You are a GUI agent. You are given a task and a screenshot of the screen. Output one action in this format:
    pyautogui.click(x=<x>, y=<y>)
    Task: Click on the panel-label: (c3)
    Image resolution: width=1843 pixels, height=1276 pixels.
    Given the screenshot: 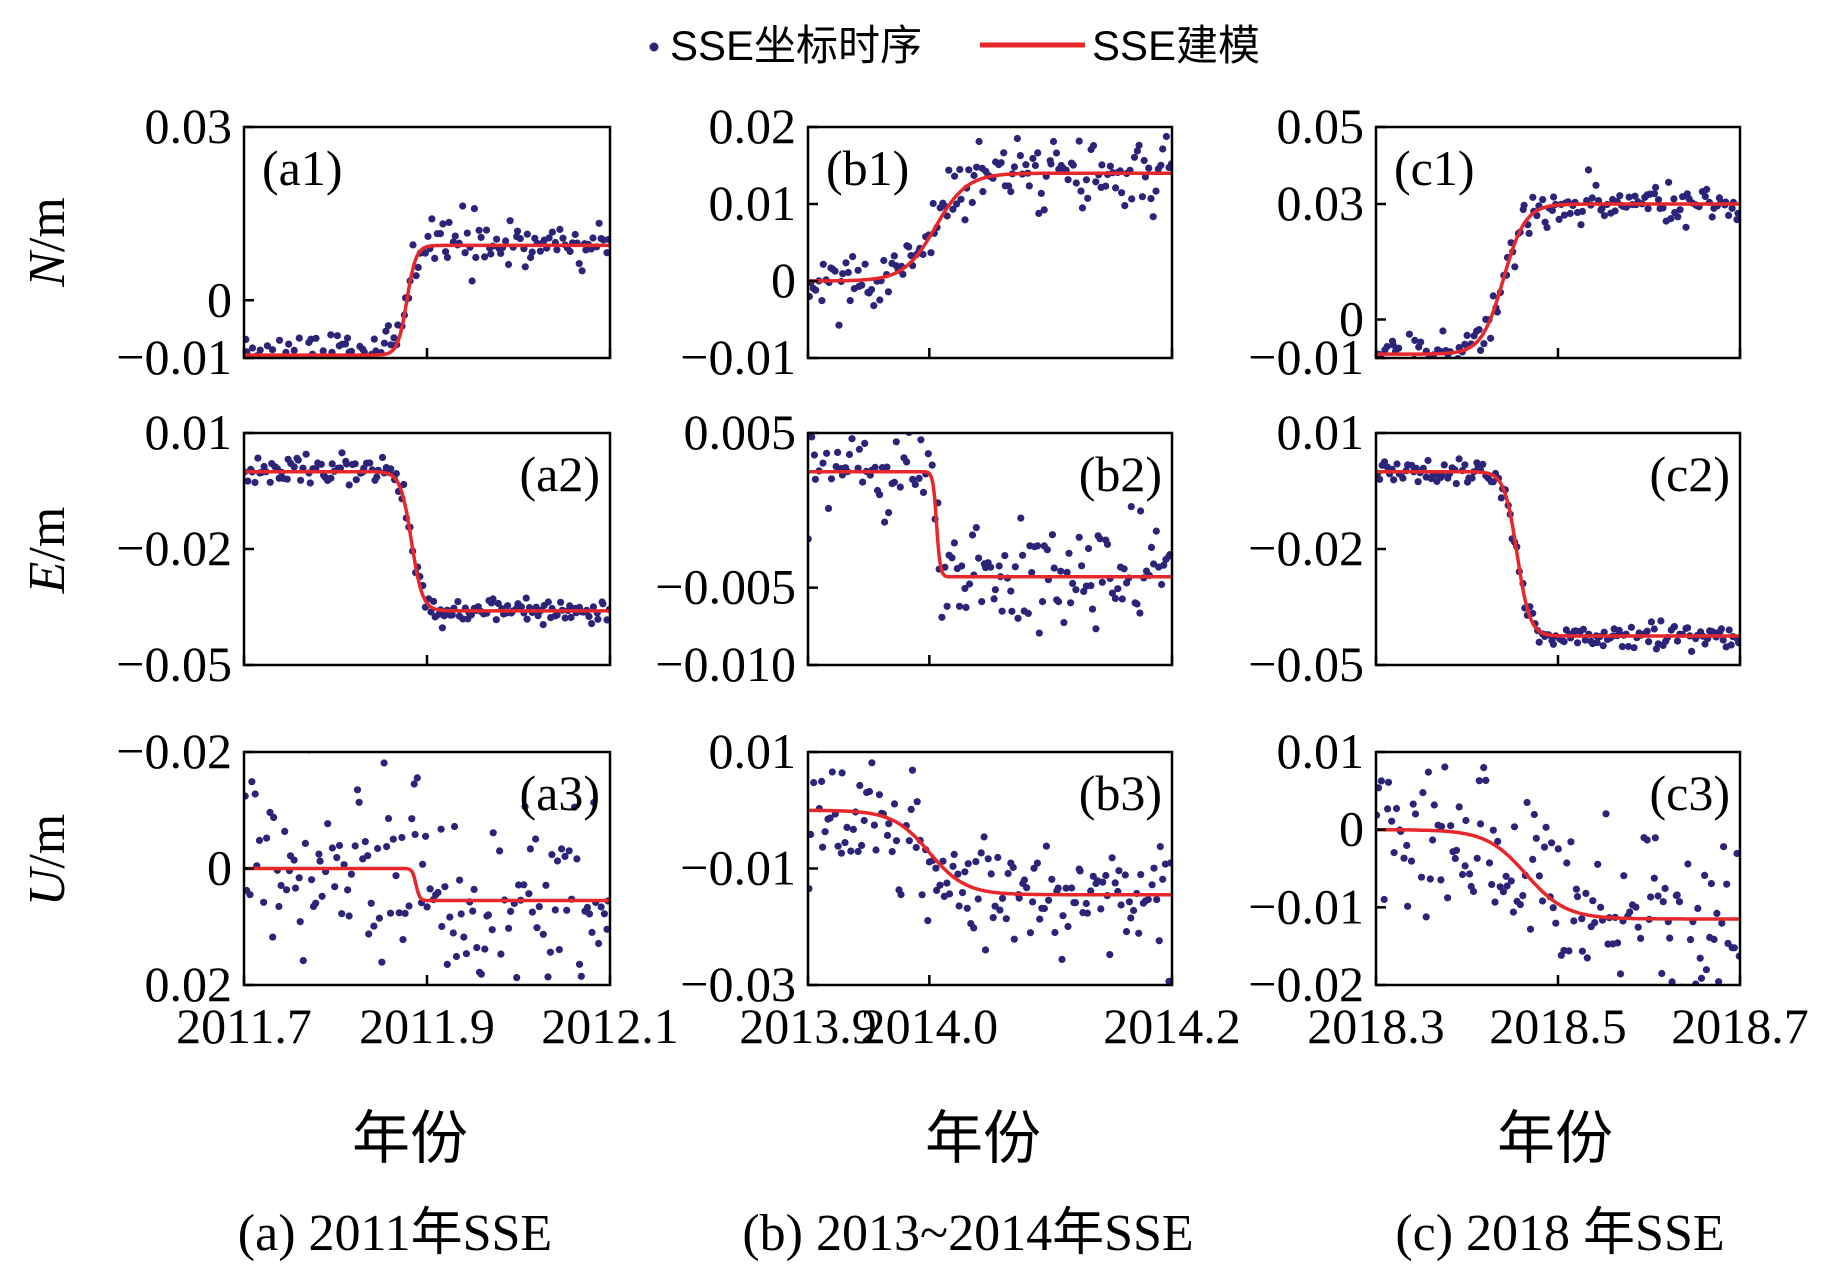 What is the action you would take?
    pyautogui.click(x=1690, y=793)
    